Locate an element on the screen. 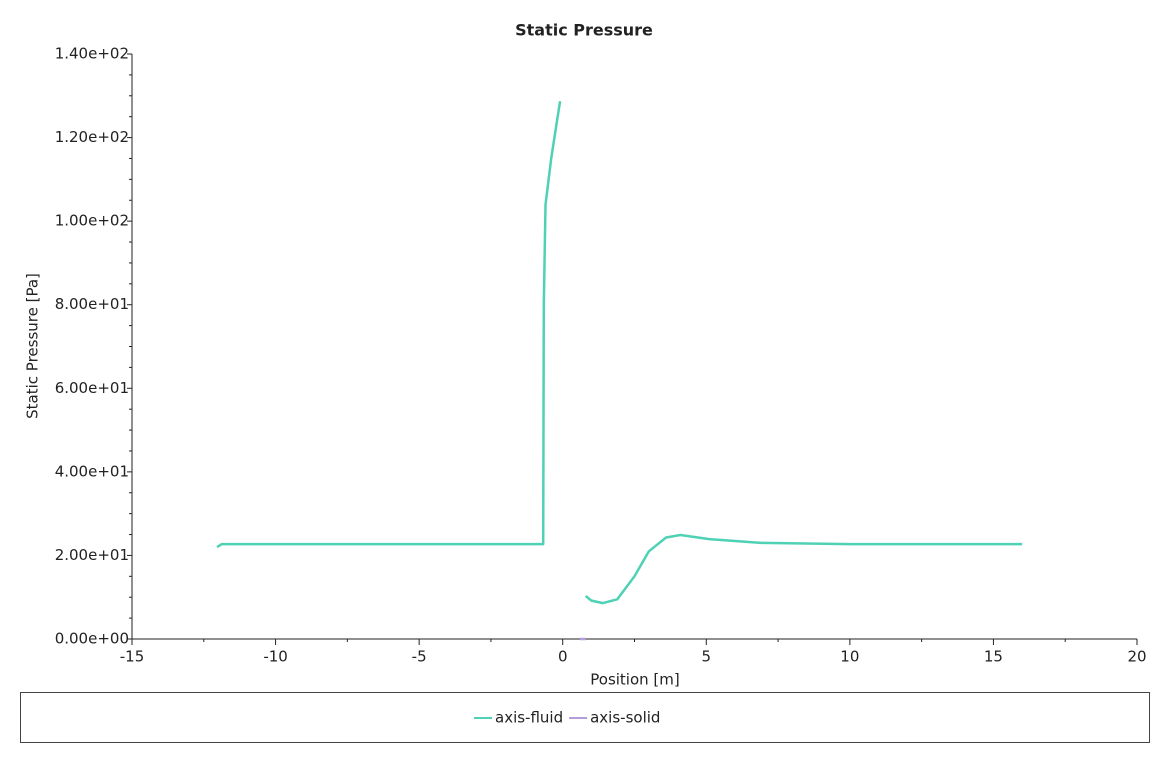 This screenshot has width=1170, height=767. y-tick-label: 1.20e+02 is located at coordinates (92, 137).